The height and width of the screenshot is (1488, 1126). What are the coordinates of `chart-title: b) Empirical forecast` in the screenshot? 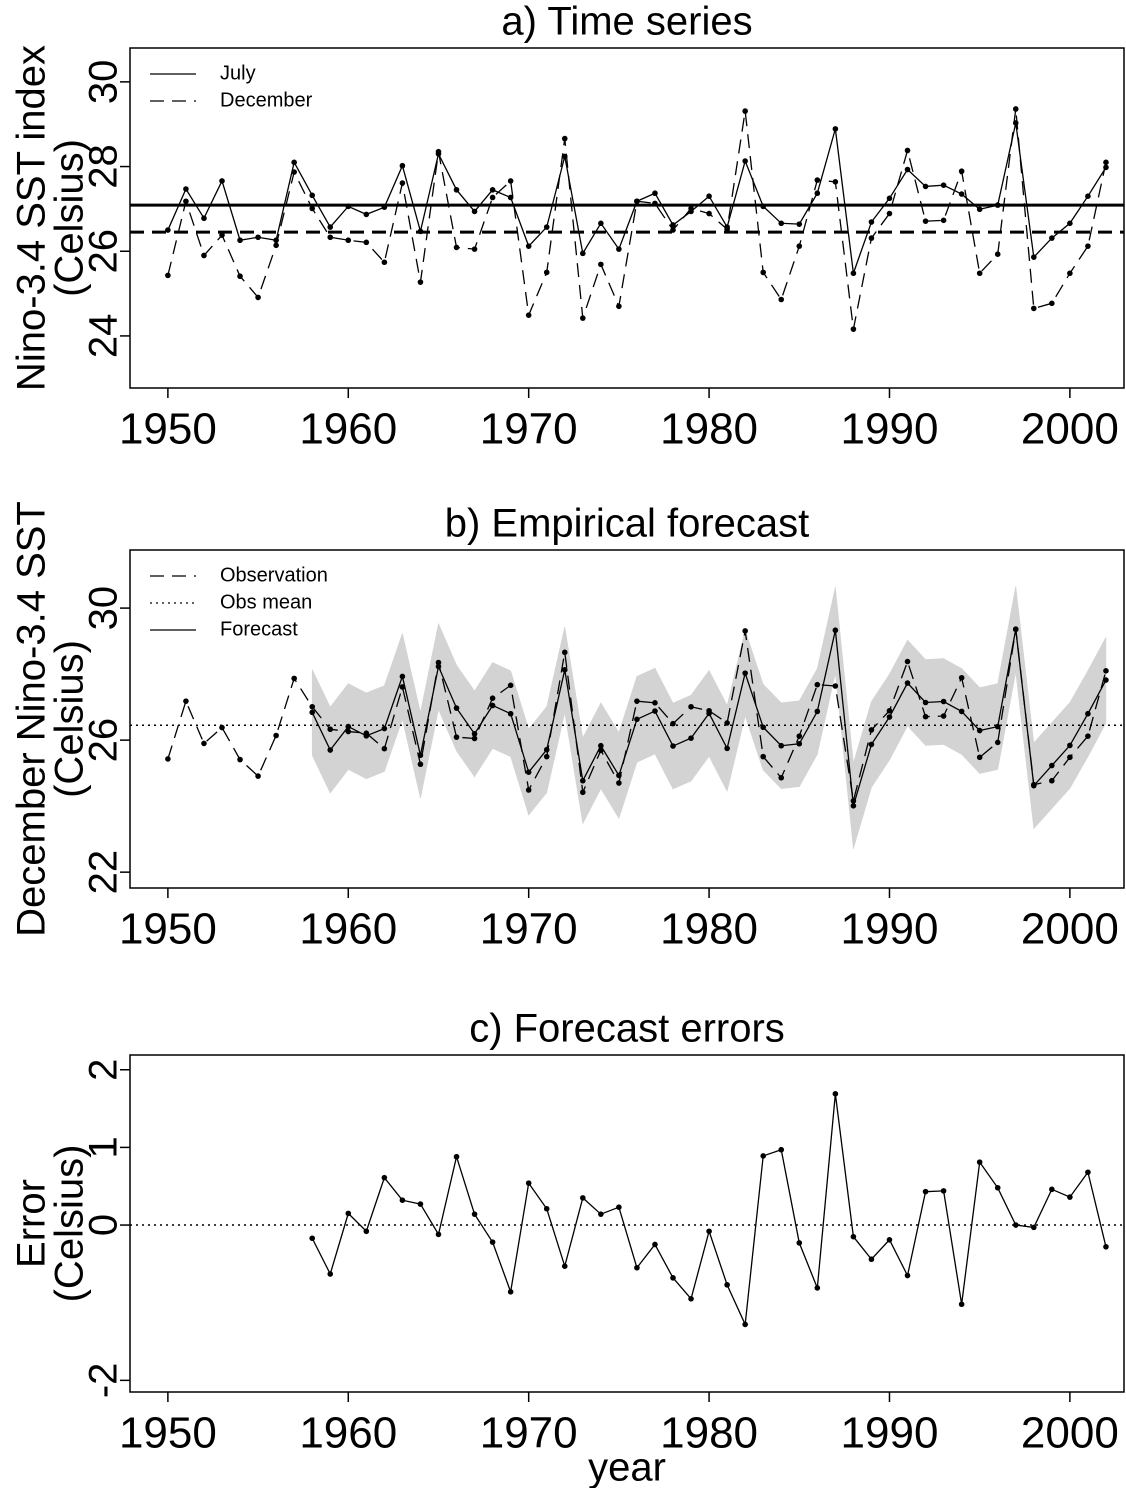 It's located at (627, 524).